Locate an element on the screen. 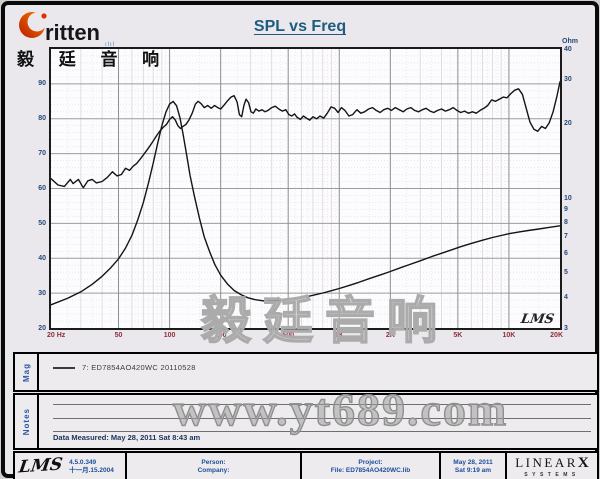 The height and width of the screenshot is (479, 600). linearx-logo: LINEAR X is located at coordinates (552, 462).